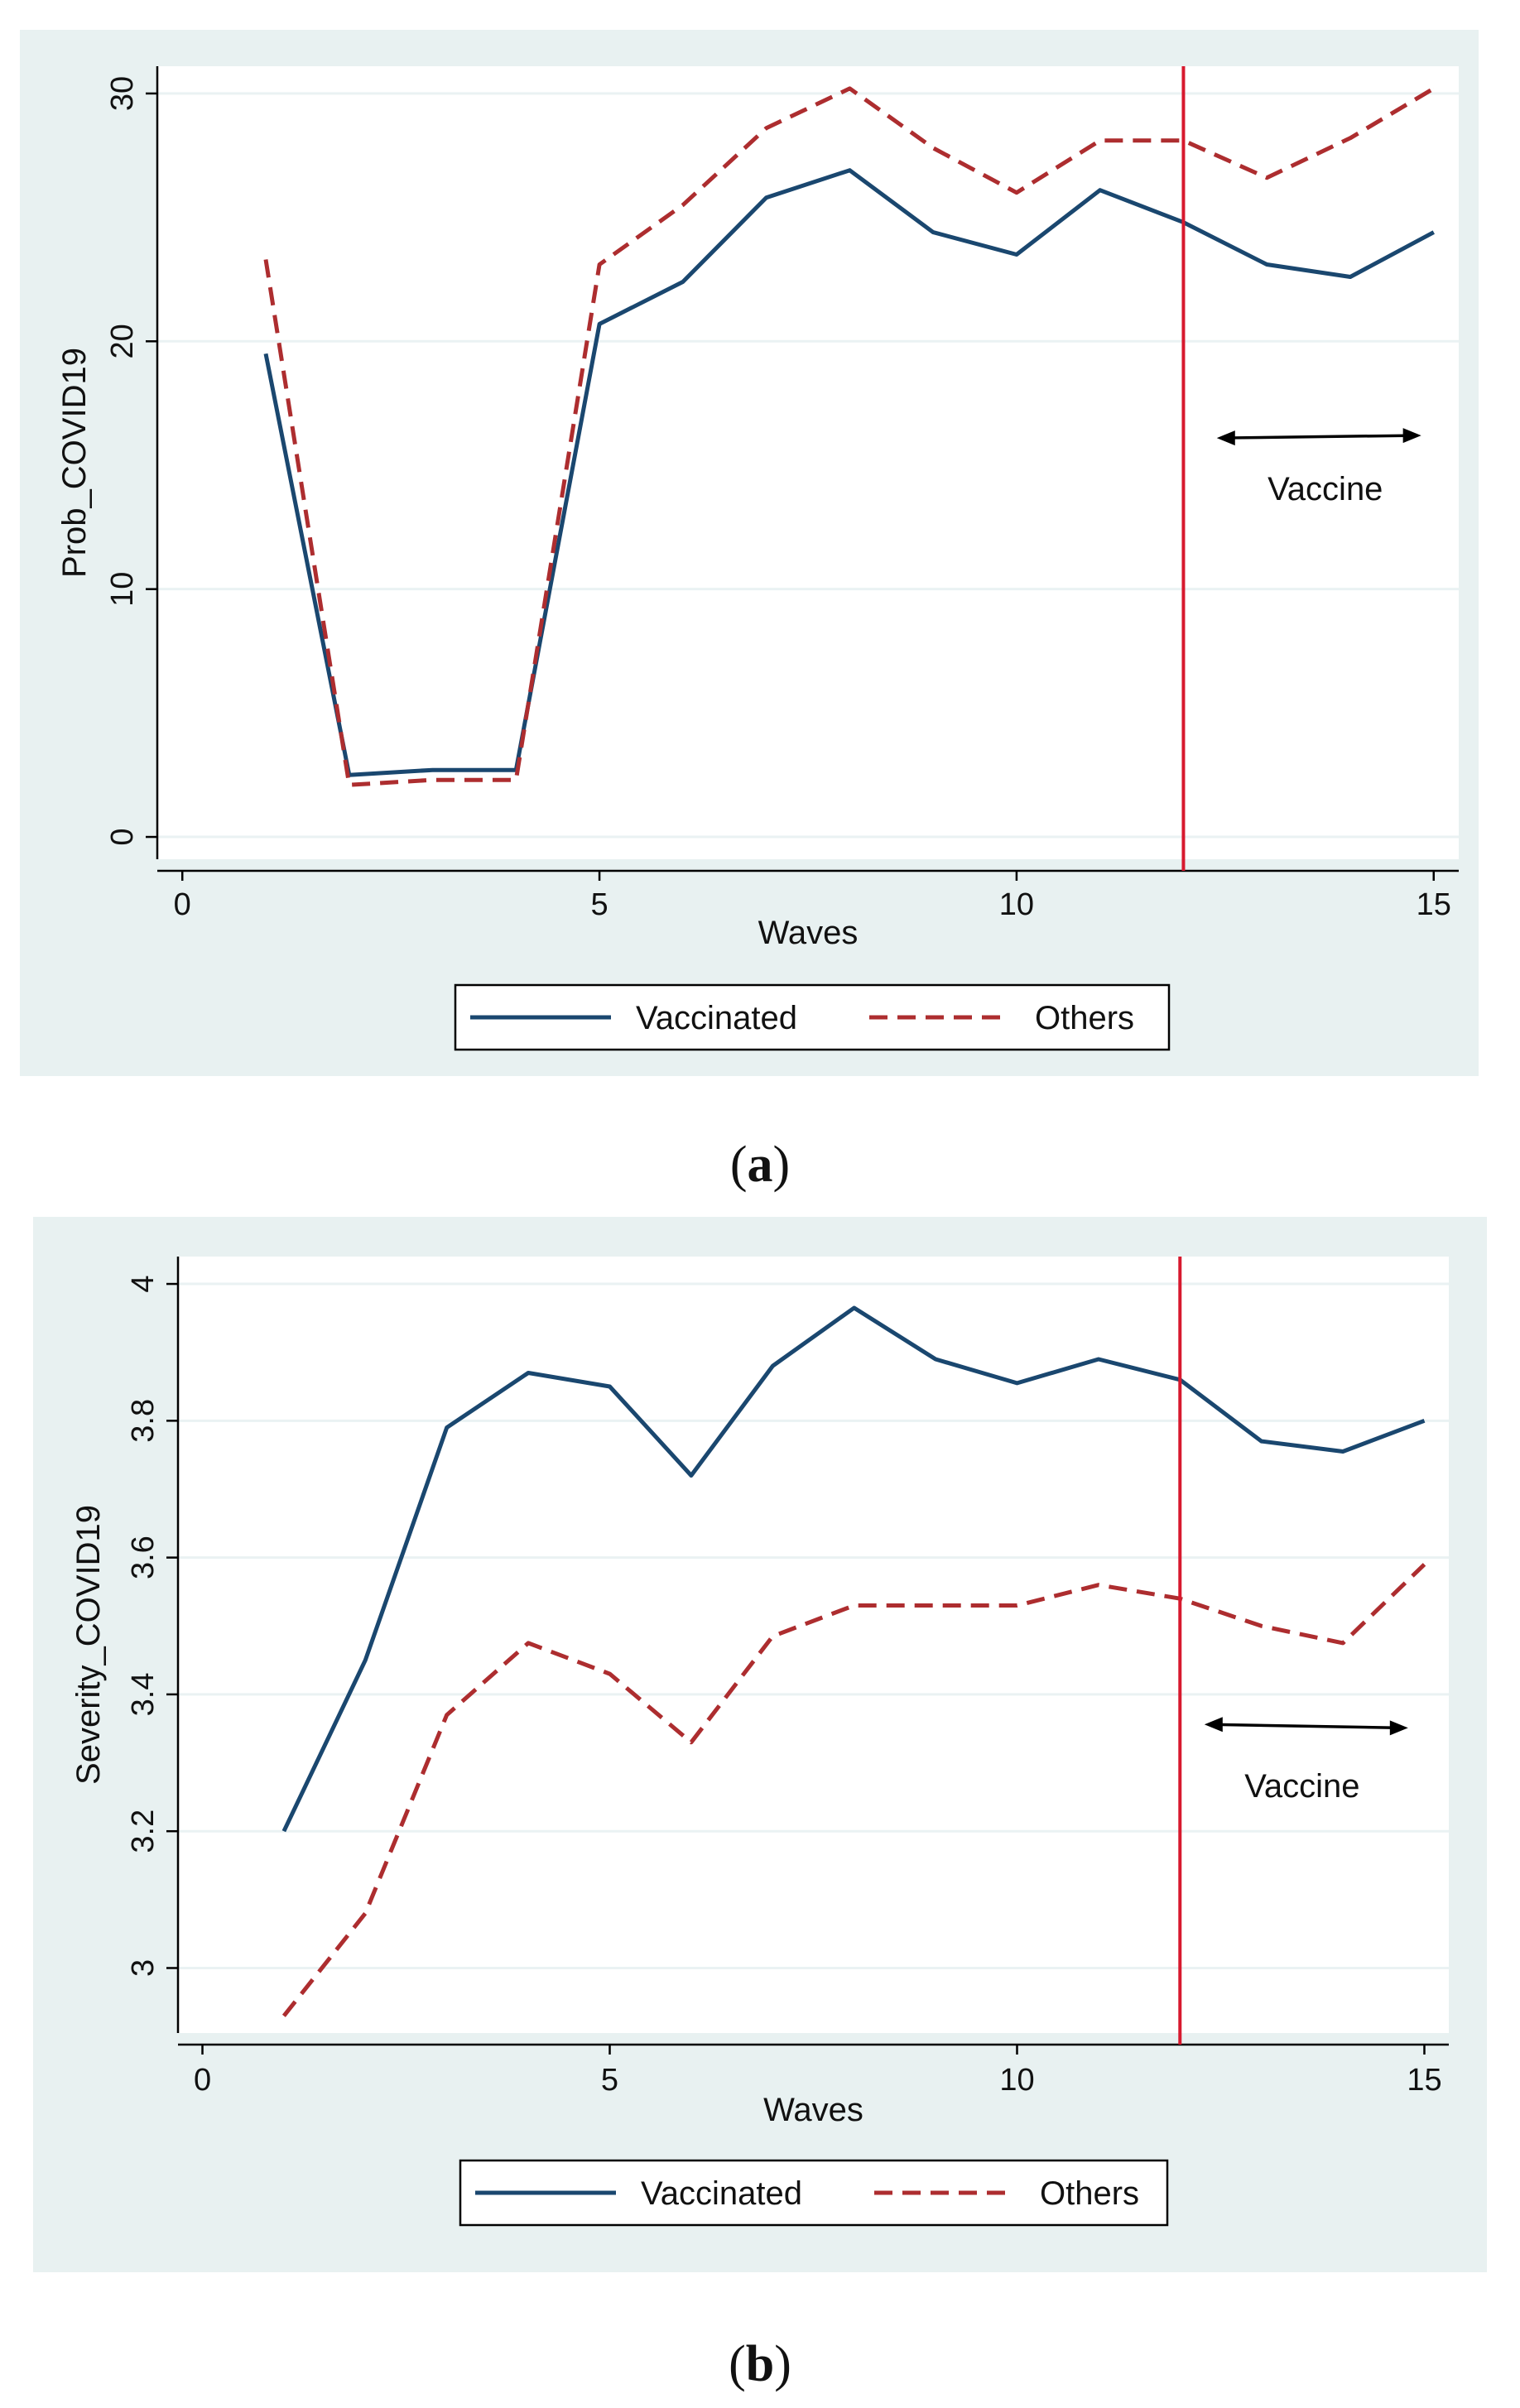 This screenshot has height=2408, width=1520. I want to click on caption-a-letter: a, so click(760, 1165).